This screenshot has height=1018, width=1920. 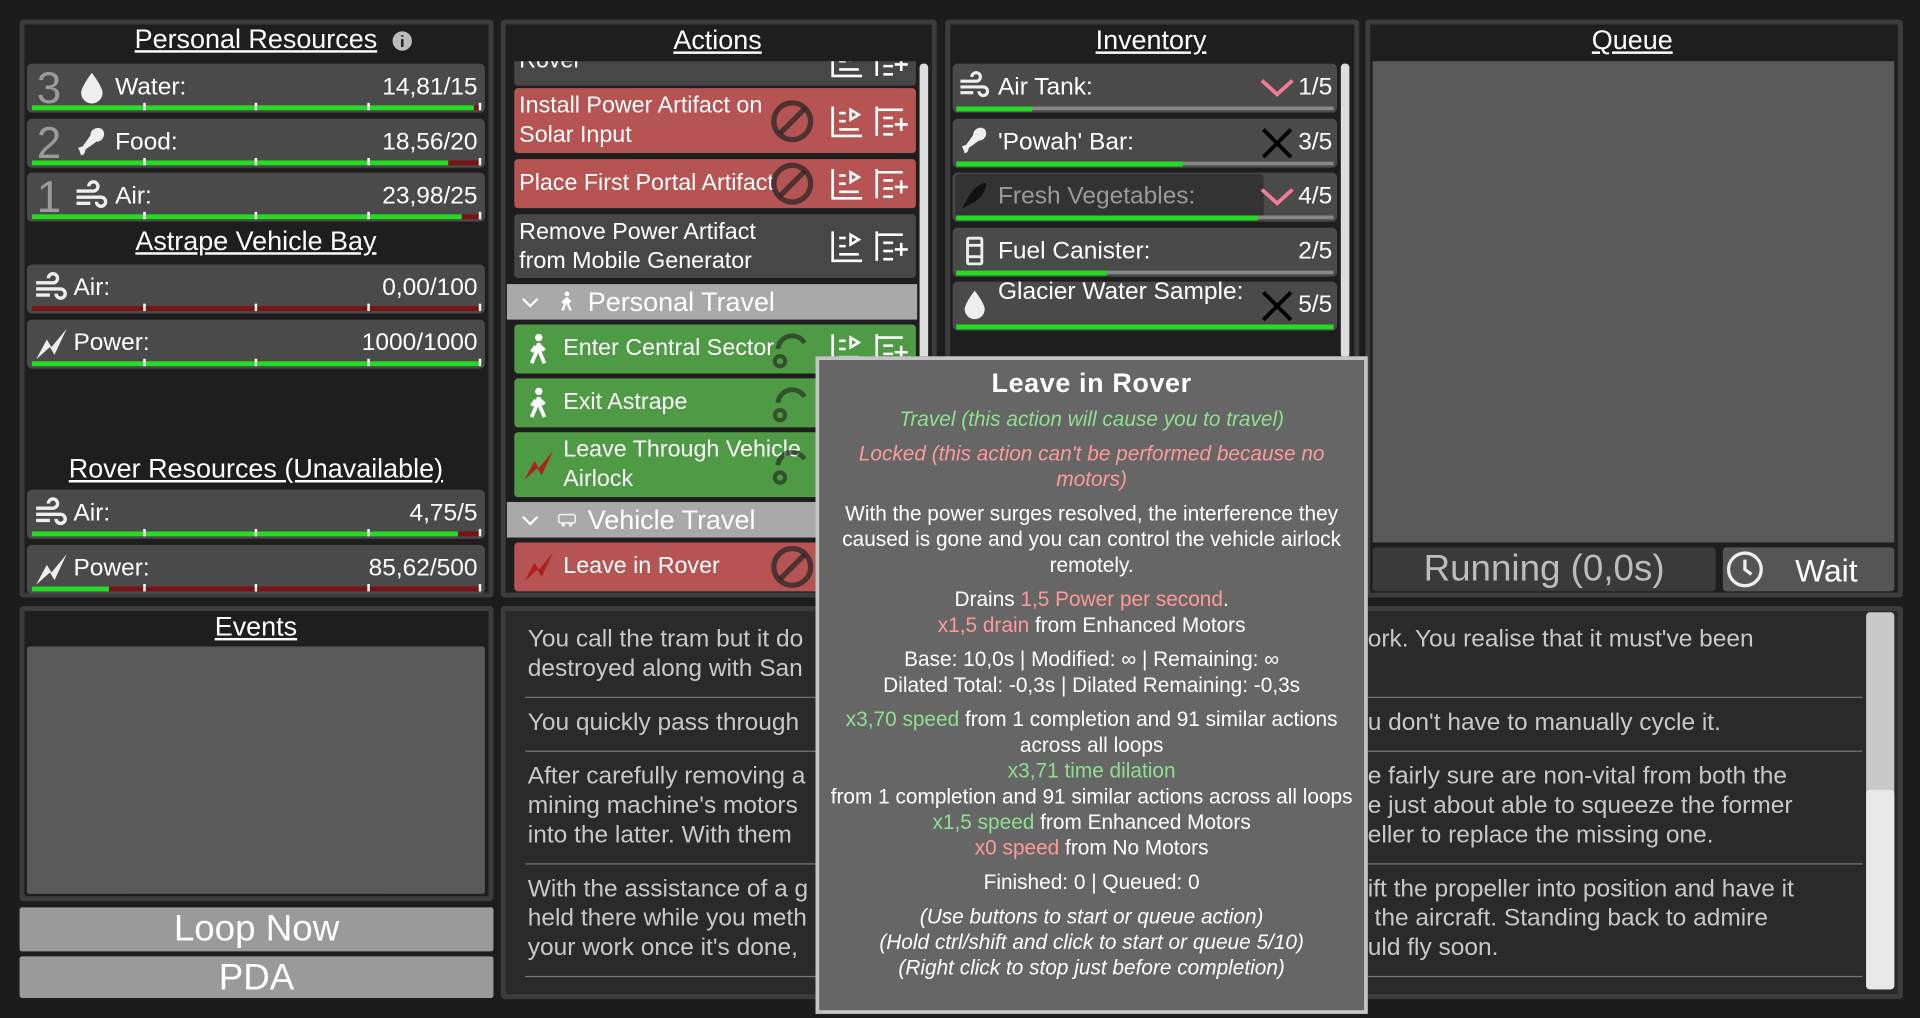 What do you see at coordinates (671, 520) in the screenshot?
I see `action-group-title: Vehicle Travel` at bounding box center [671, 520].